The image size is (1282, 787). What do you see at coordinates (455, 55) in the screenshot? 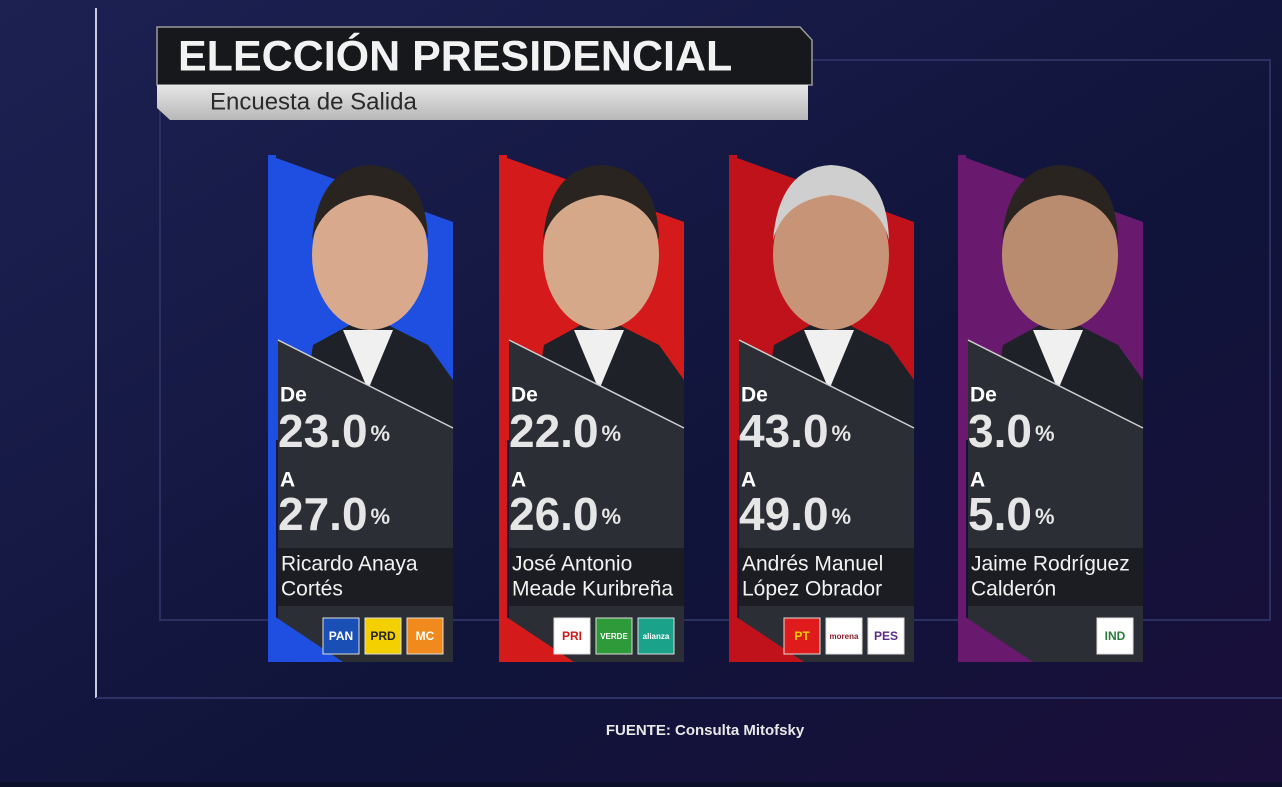
I see `title: ELECCIÓN PRESIDENCIAL` at bounding box center [455, 55].